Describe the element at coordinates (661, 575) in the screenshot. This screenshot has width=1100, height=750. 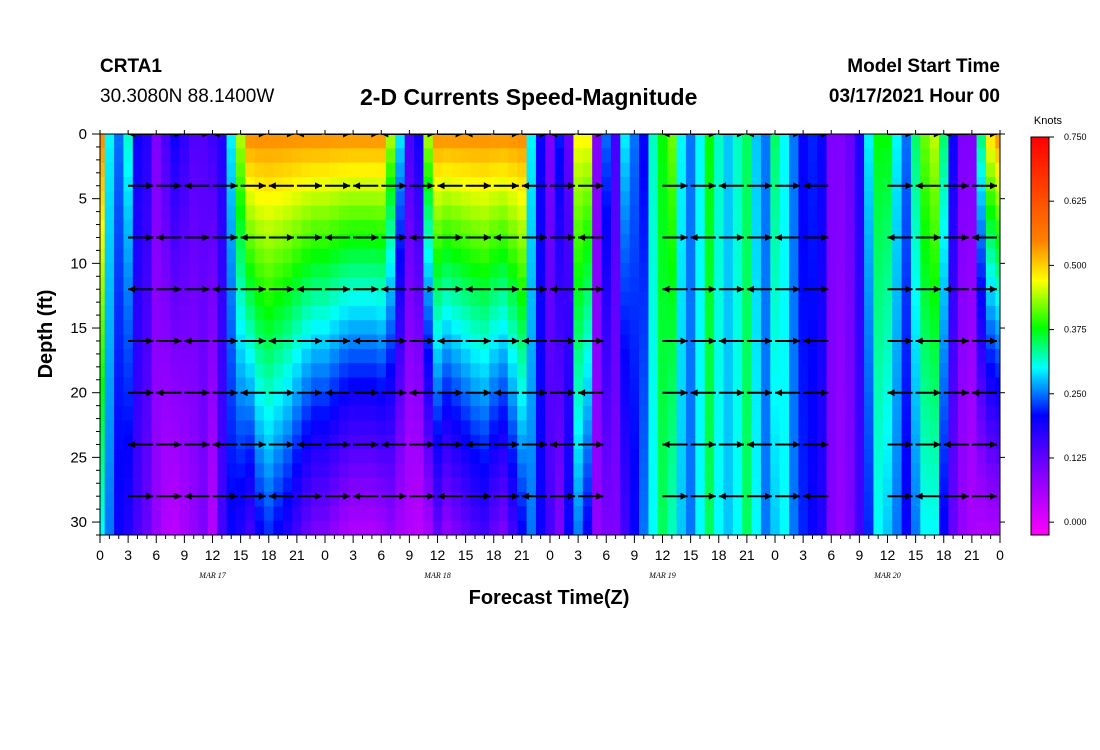
I see `x-date-label: MAR 19` at that location.